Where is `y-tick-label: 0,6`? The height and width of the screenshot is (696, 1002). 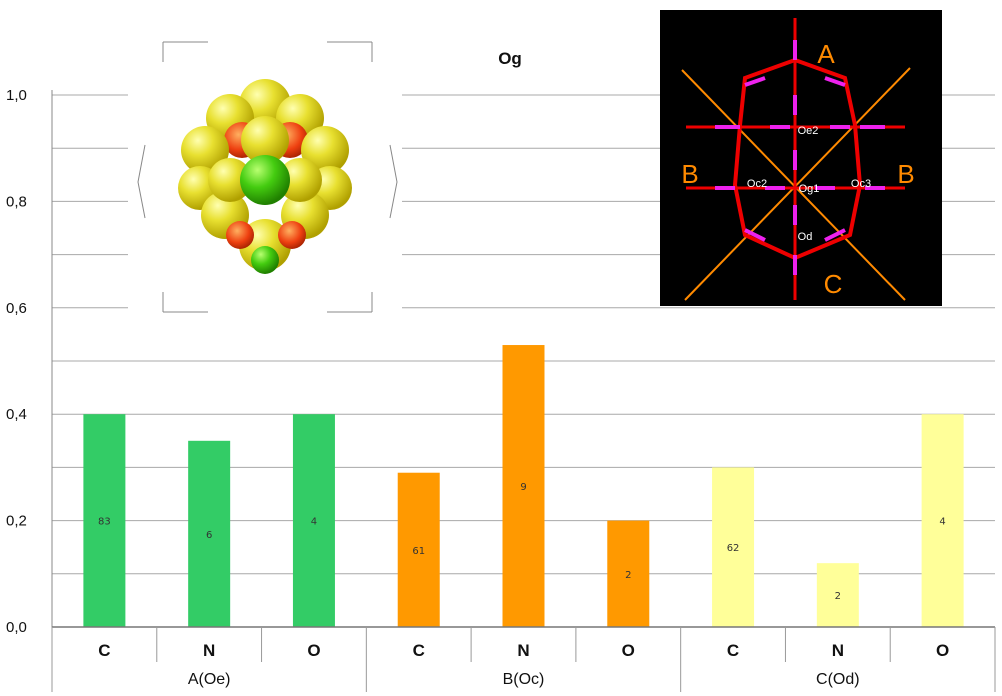 y-tick-label: 0,6 is located at coordinates (16, 308).